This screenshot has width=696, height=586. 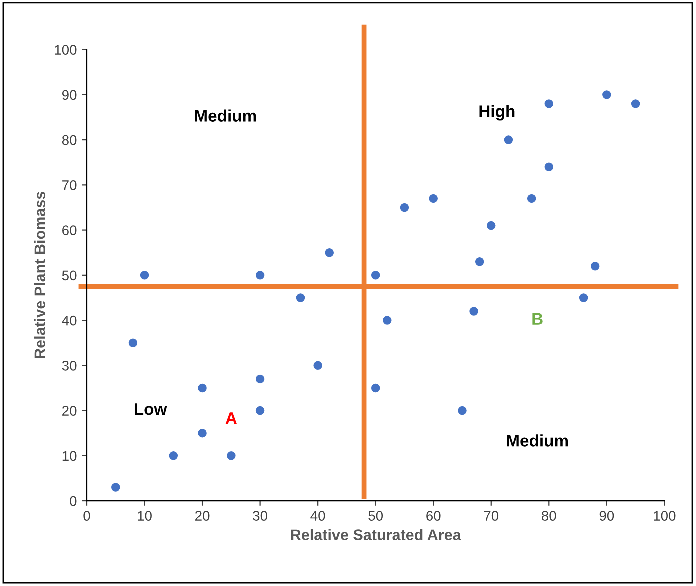 I want to click on x-tick-label: 40, so click(x=318, y=516).